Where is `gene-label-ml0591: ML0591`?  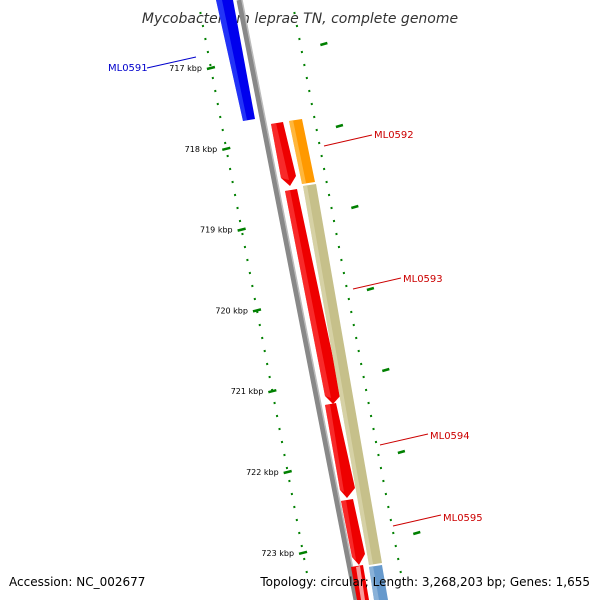 gene-label-ml0591: ML0591 is located at coordinates (128, 68).